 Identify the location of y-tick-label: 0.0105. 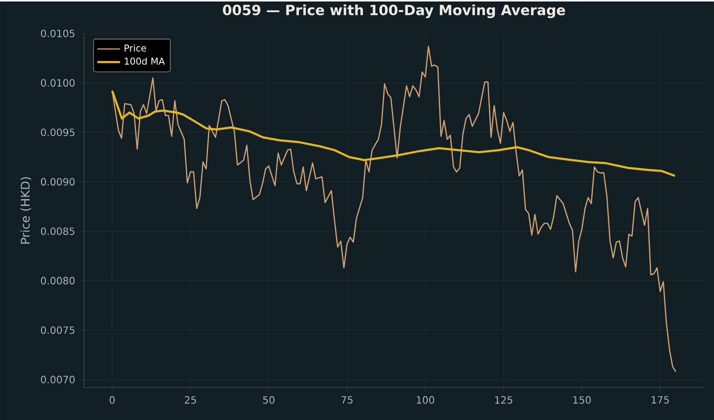
(57, 33).